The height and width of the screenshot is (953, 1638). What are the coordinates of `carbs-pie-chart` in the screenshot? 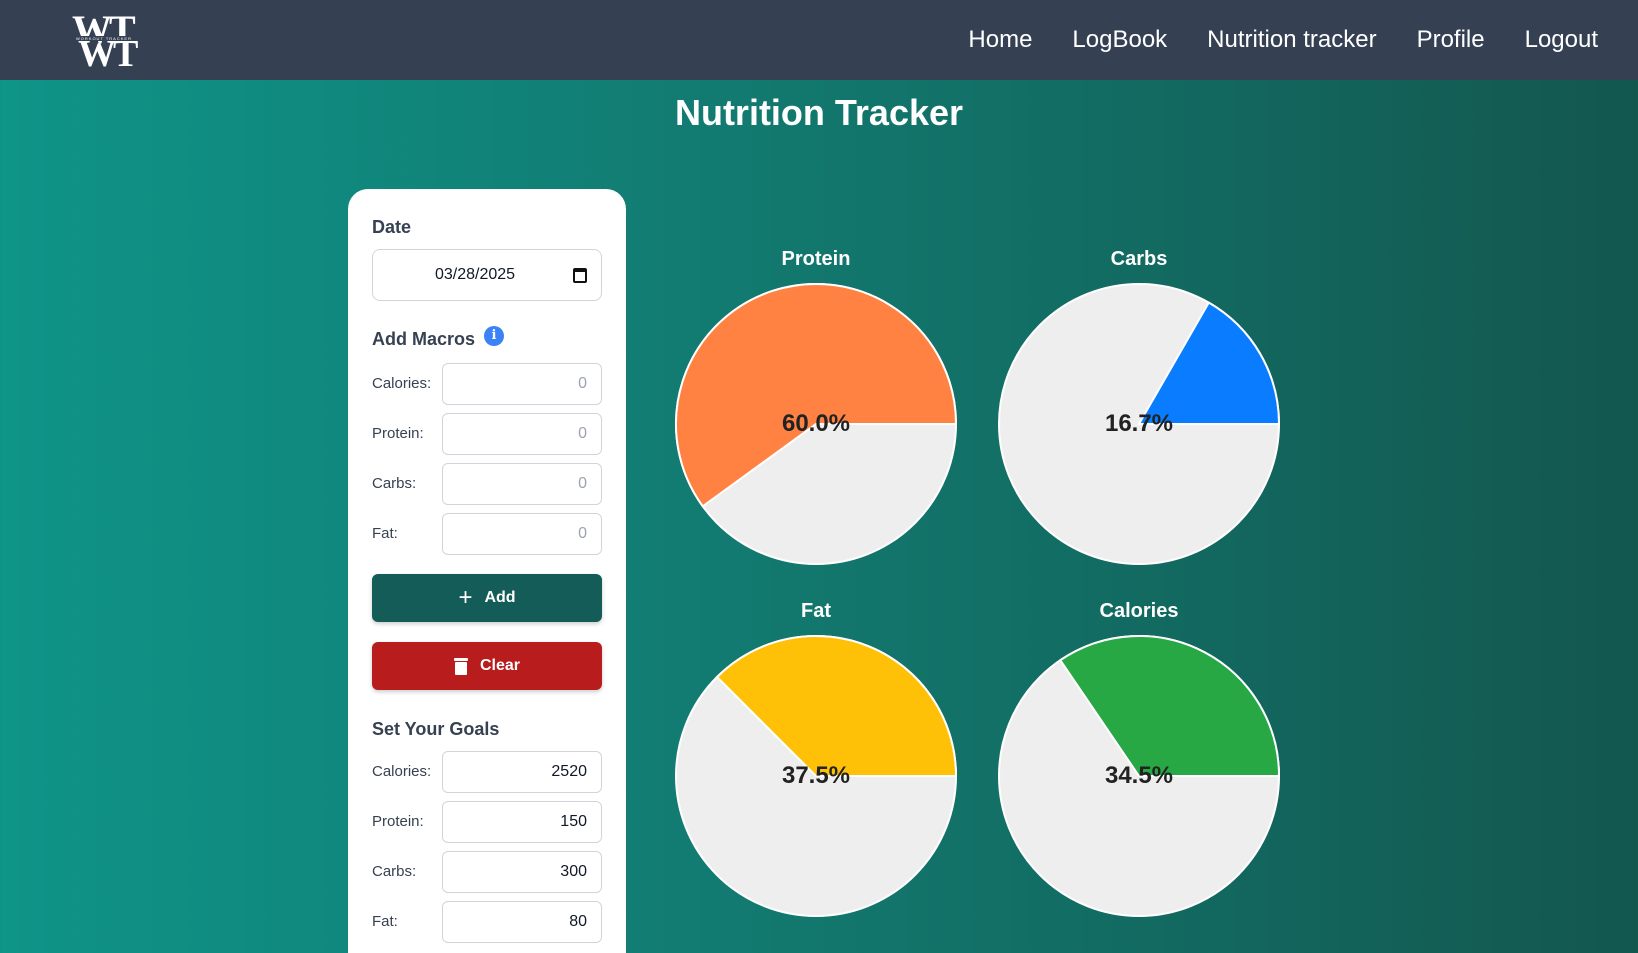 It's located at (1139, 424).